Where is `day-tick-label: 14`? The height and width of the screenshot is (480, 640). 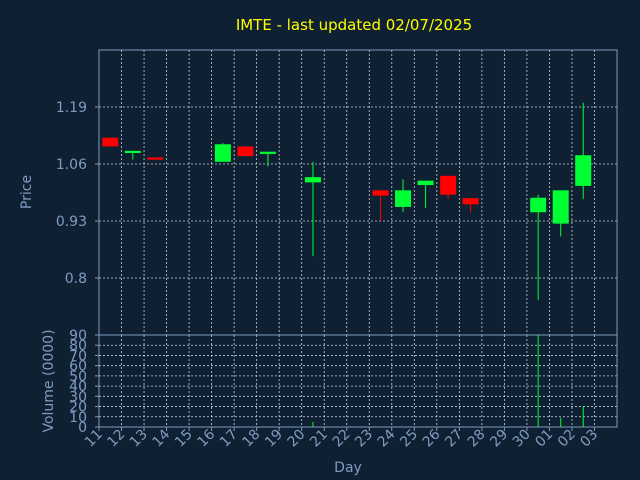
day-tick-label: 14 is located at coordinates (161, 438).